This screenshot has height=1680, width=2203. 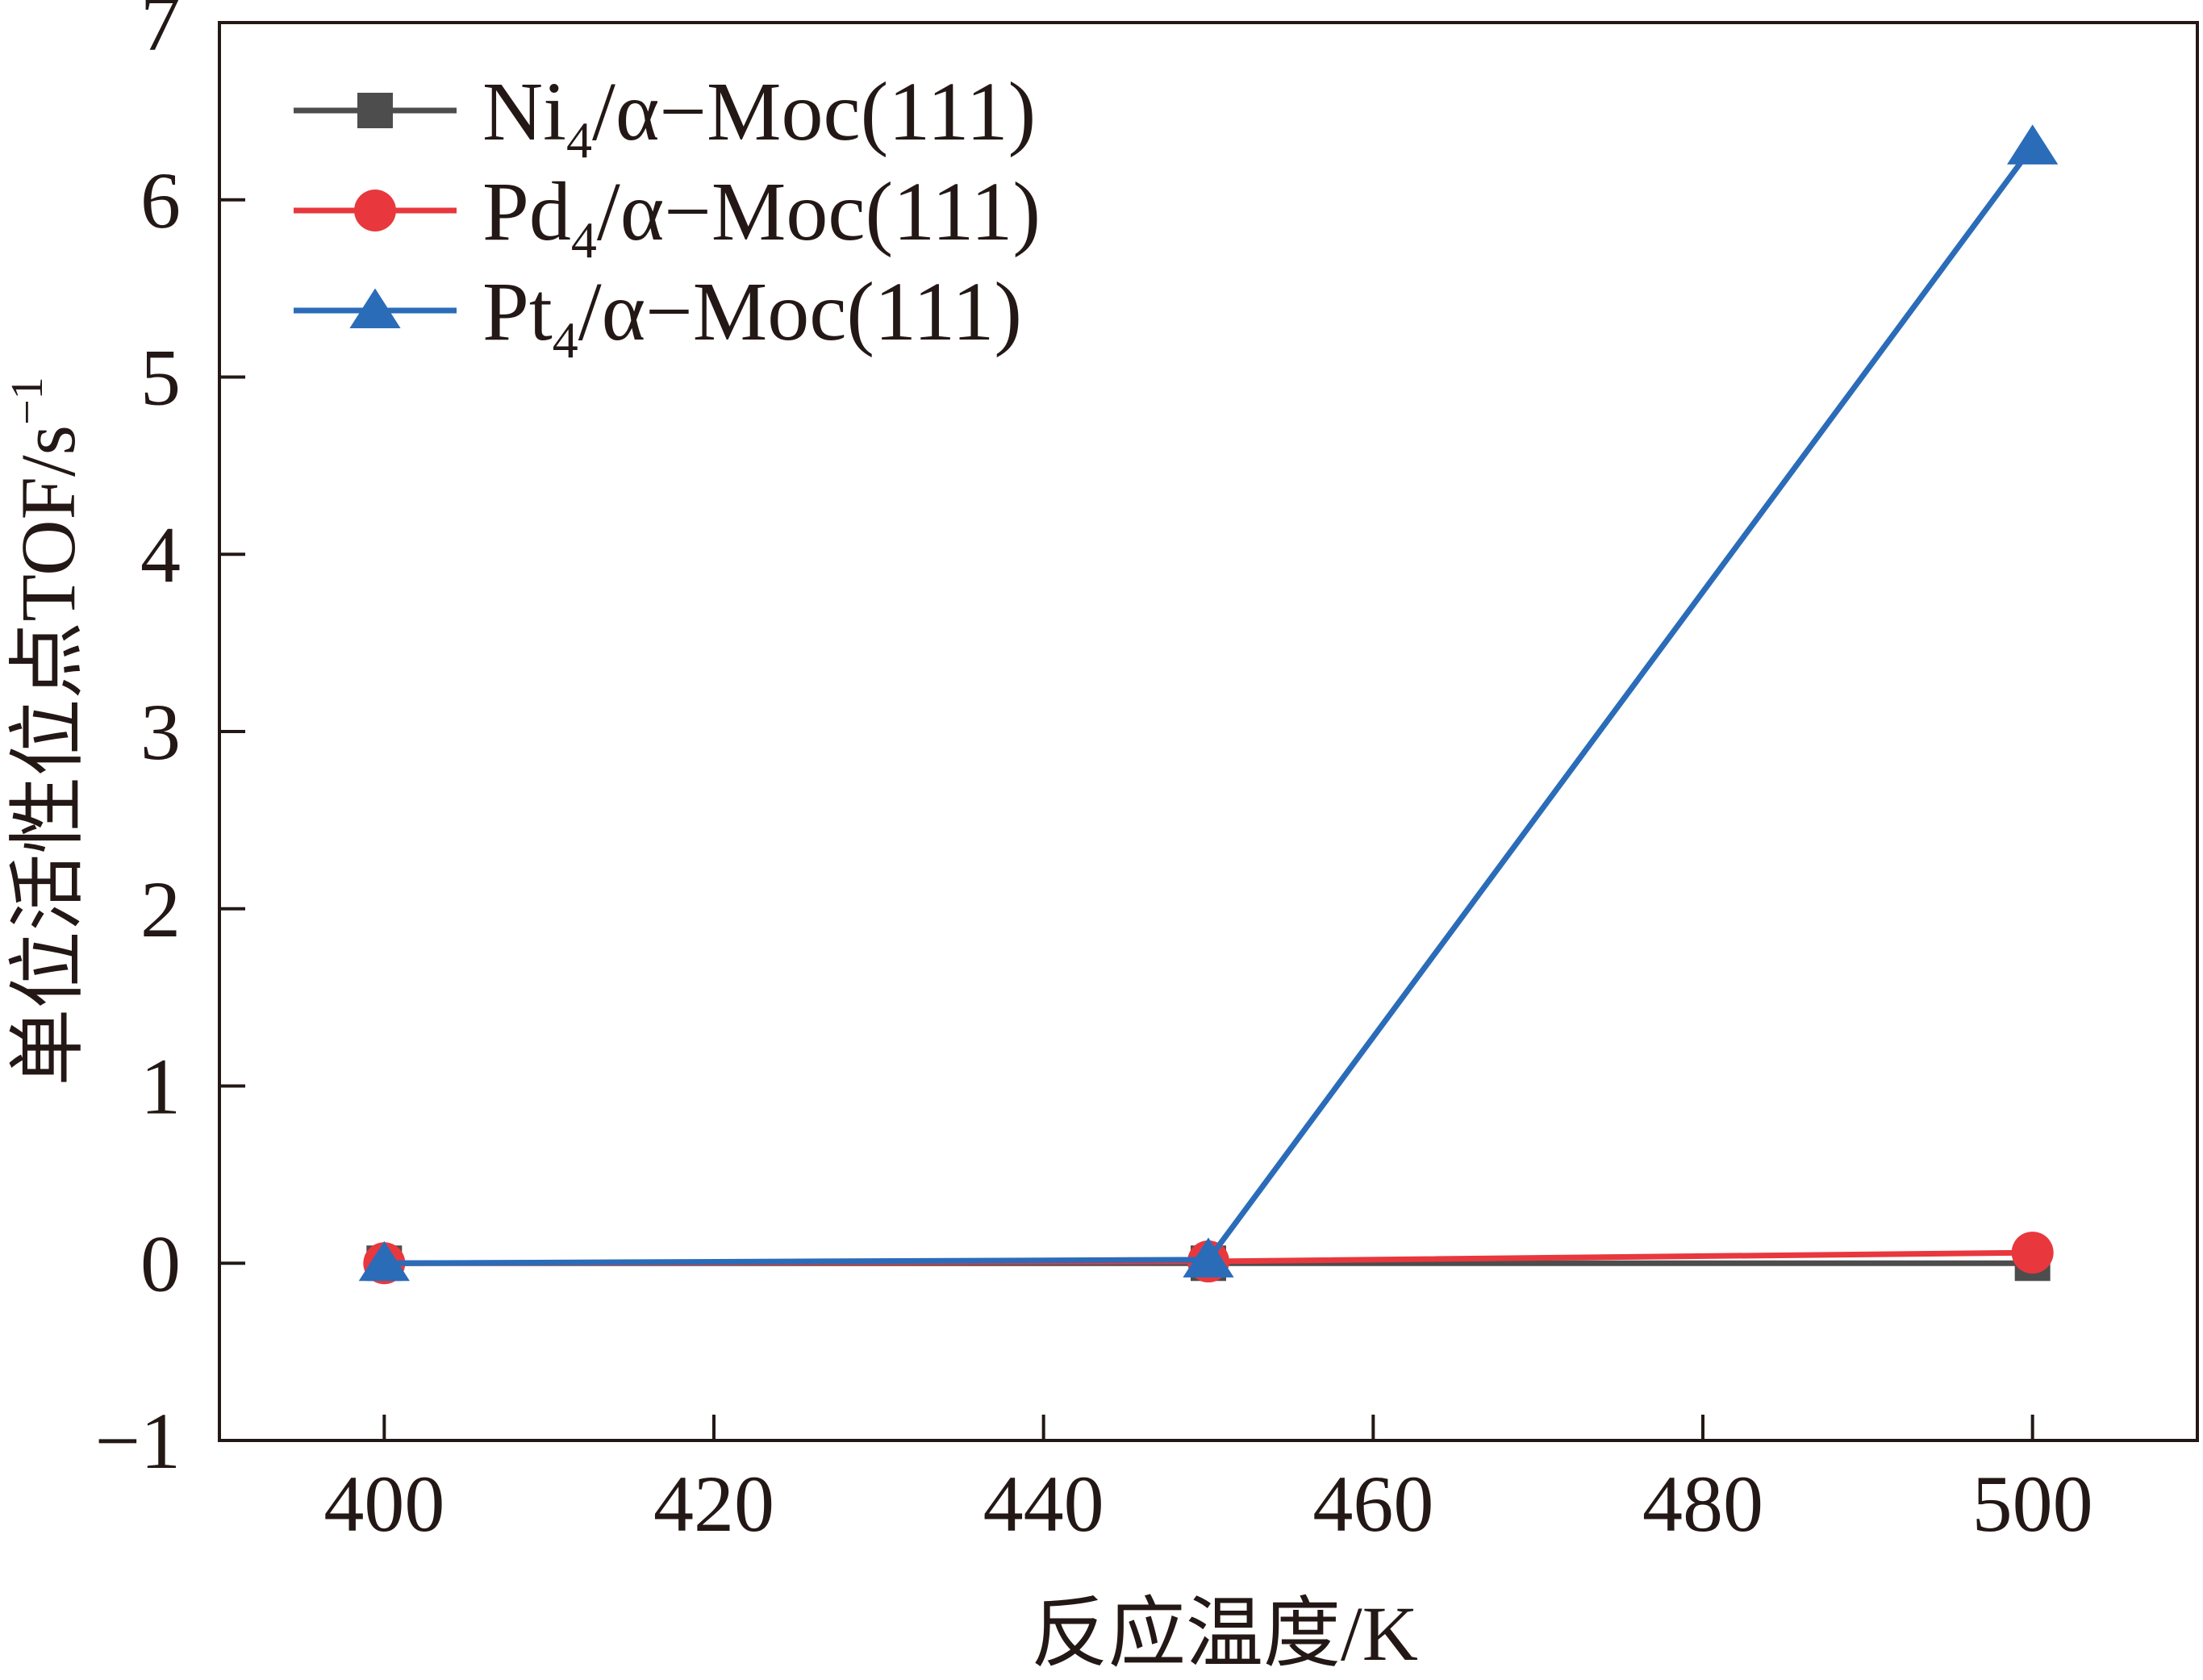 What do you see at coordinates (160, 378) in the screenshot?
I see `y-tick-label: 5` at bounding box center [160, 378].